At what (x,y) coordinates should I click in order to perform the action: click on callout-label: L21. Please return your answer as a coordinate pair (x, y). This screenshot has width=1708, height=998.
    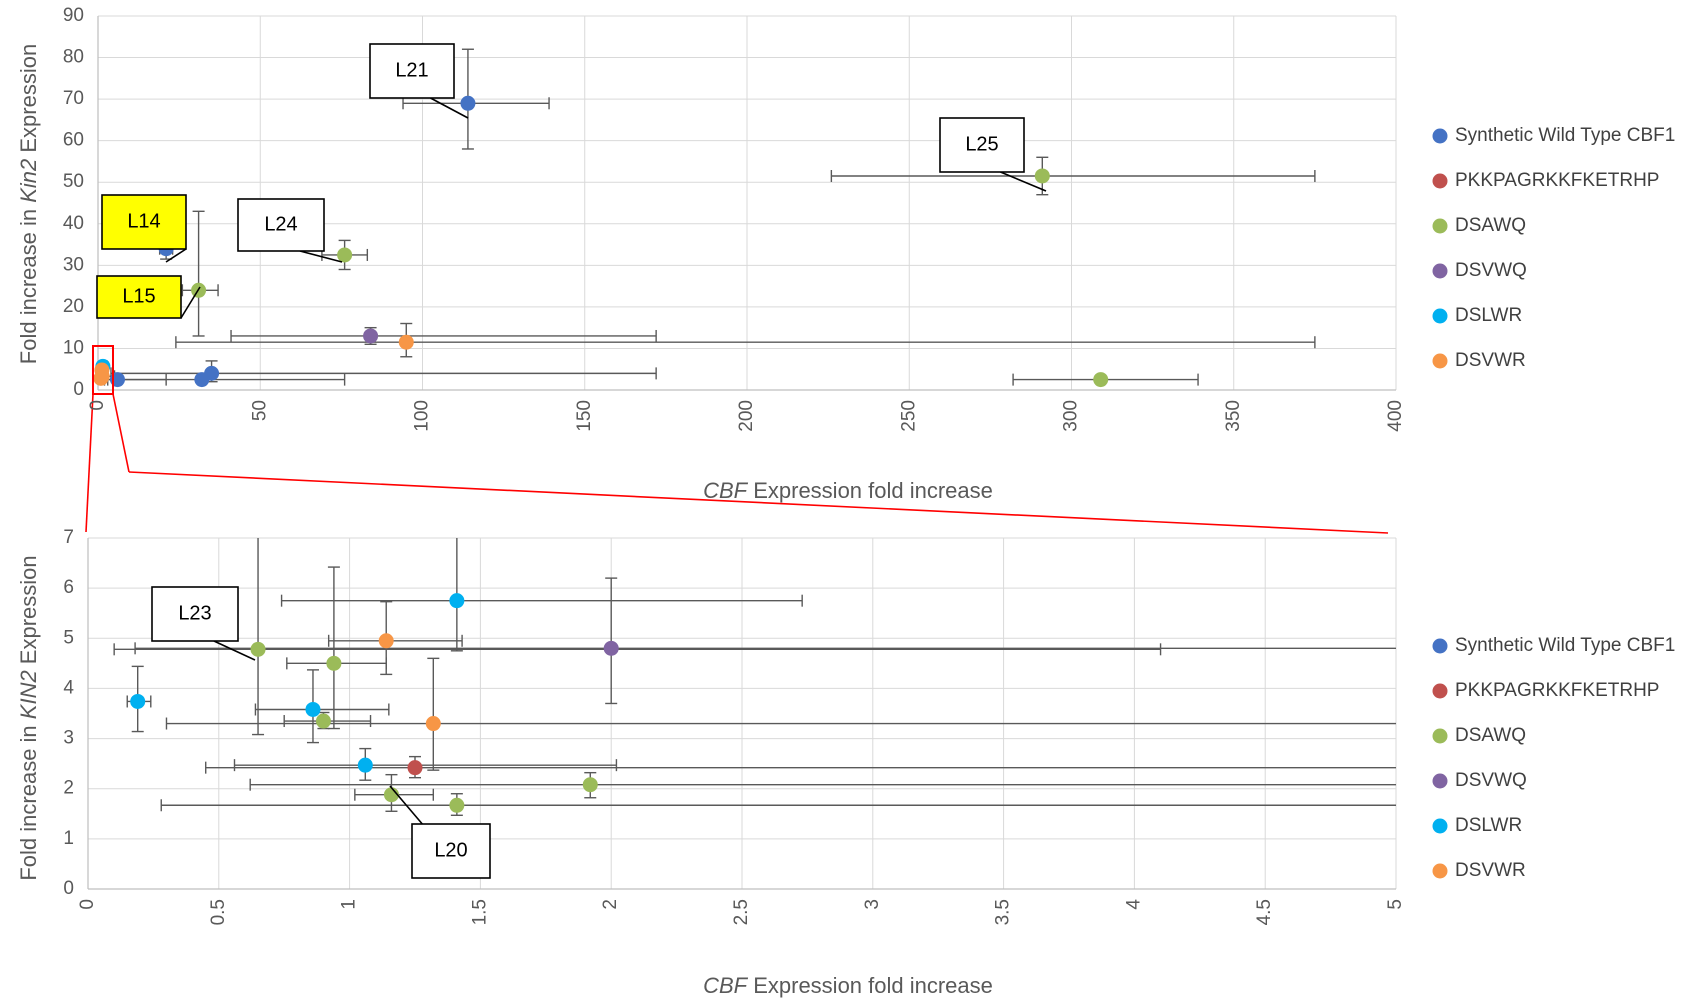
    Looking at the image, I should click on (411, 70).